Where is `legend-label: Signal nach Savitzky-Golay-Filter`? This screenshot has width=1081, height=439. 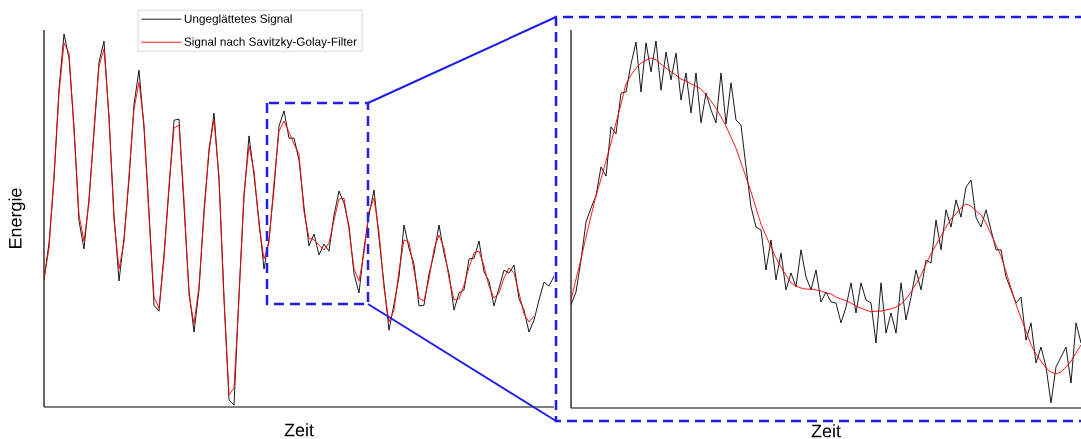
legend-label: Signal nach Savitzky-Golay-Filter is located at coordinates (270, 43).